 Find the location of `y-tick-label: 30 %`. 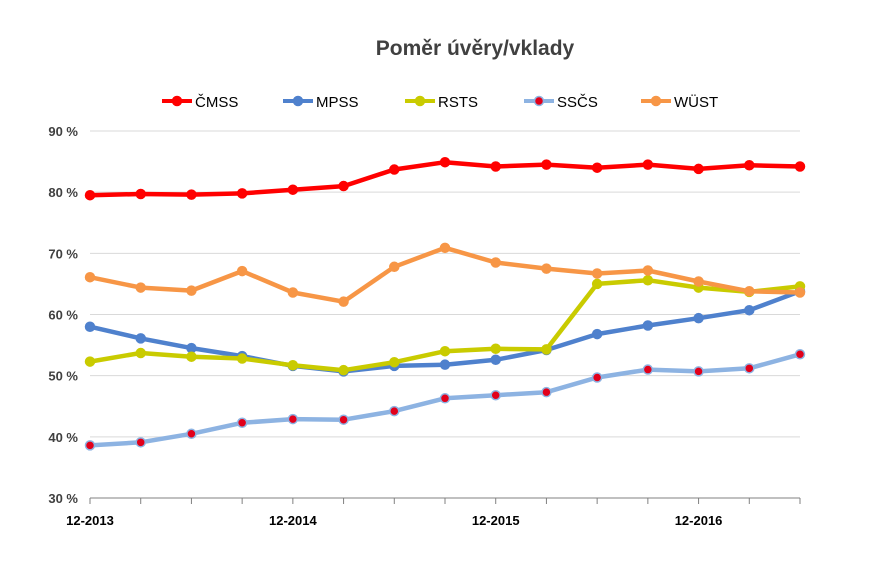

y-tick-label: 30 % is located at coordinates (63, 498).